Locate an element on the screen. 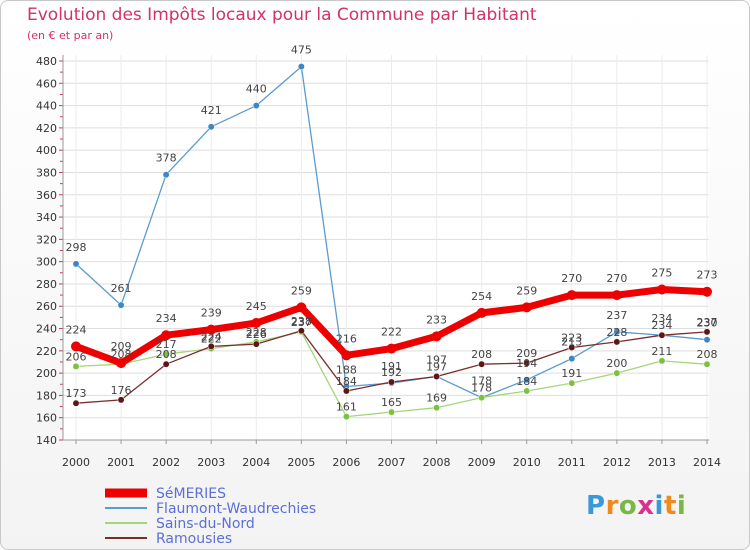 The image size is (750, 550). y-tick-label: 380 is located at coordinates (46, 172).